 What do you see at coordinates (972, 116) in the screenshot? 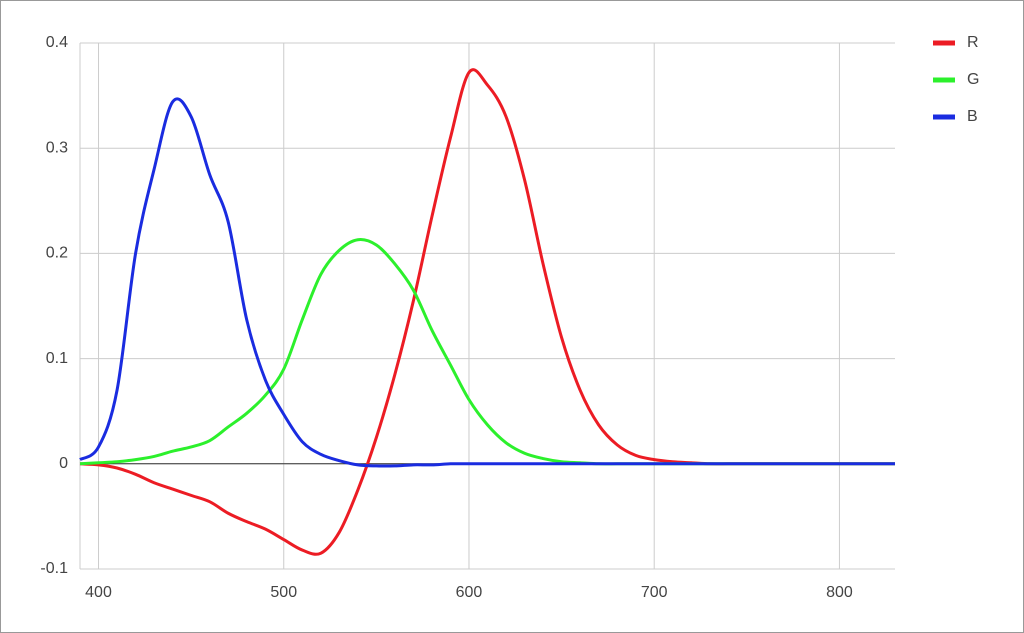
I see `legend-label: B` at bounding box center [972, 116].